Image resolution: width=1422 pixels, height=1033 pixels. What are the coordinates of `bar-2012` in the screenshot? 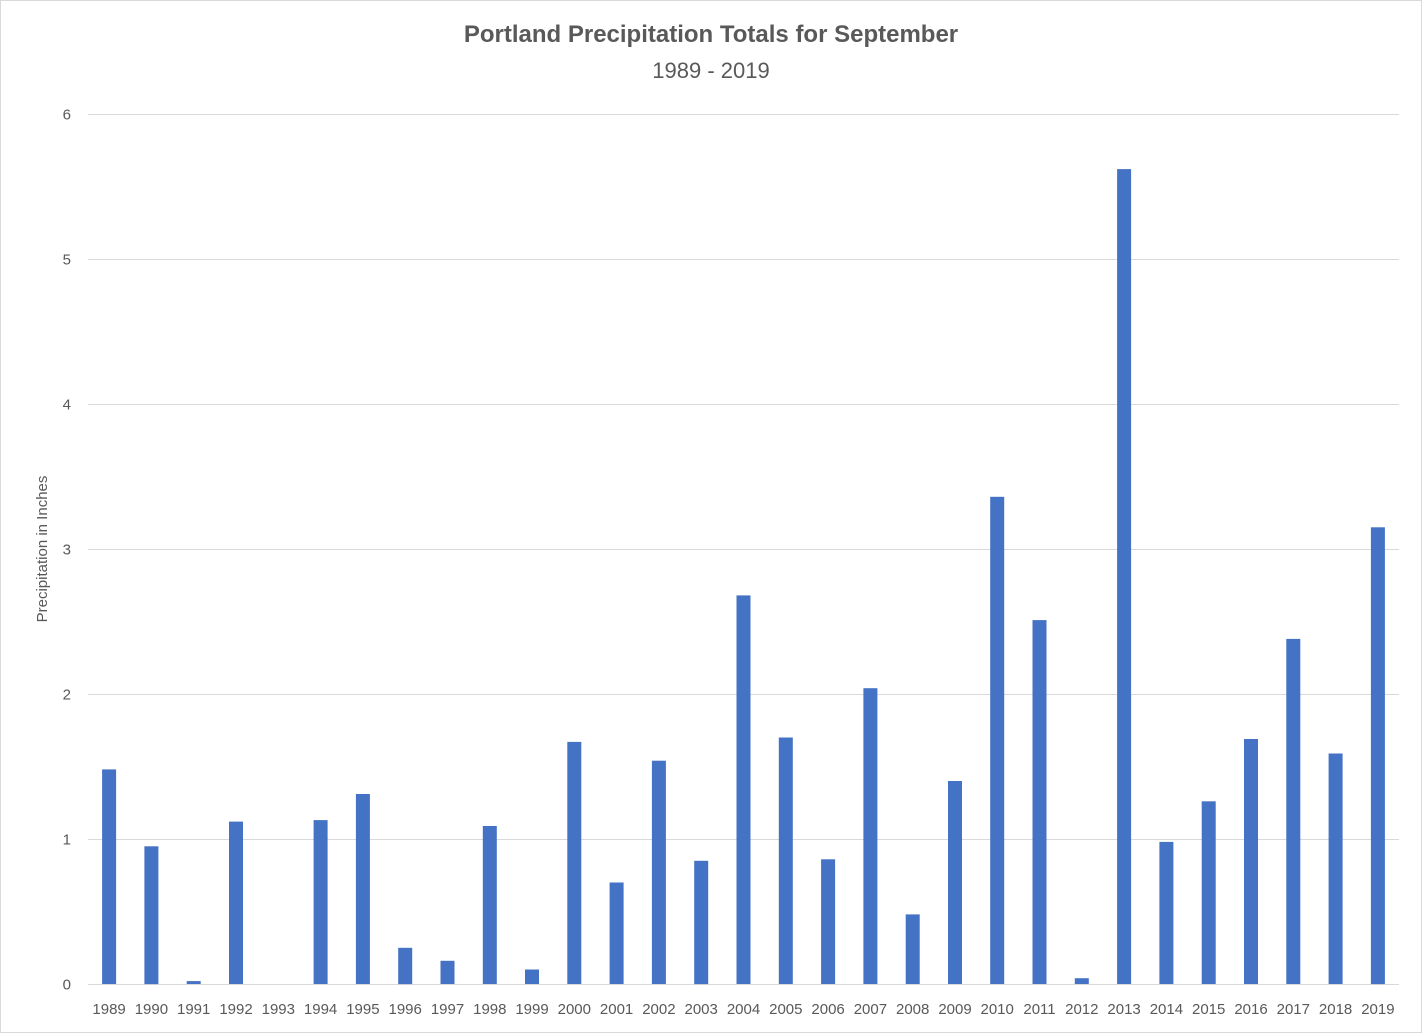 It's located at (1081, 981).